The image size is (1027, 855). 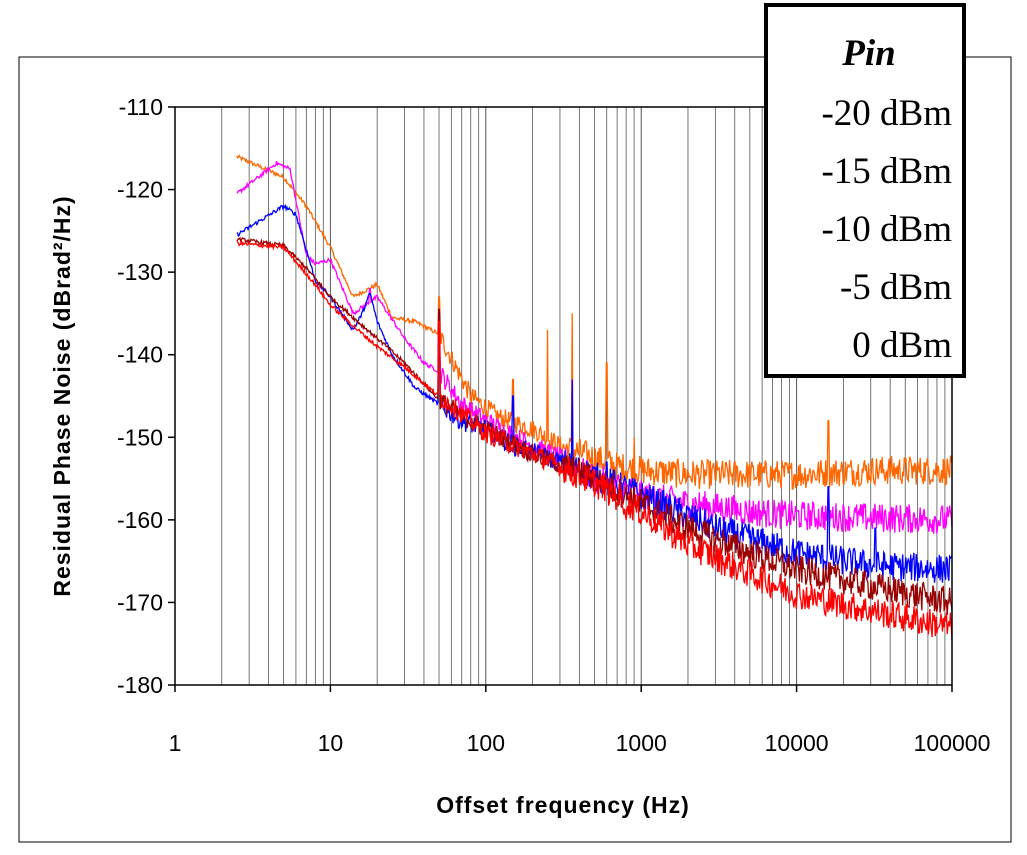 What do you see at coordinates (140, 190) in the screenshot?
I see `y-tick-label: -120` at bounding box center [140, 190].